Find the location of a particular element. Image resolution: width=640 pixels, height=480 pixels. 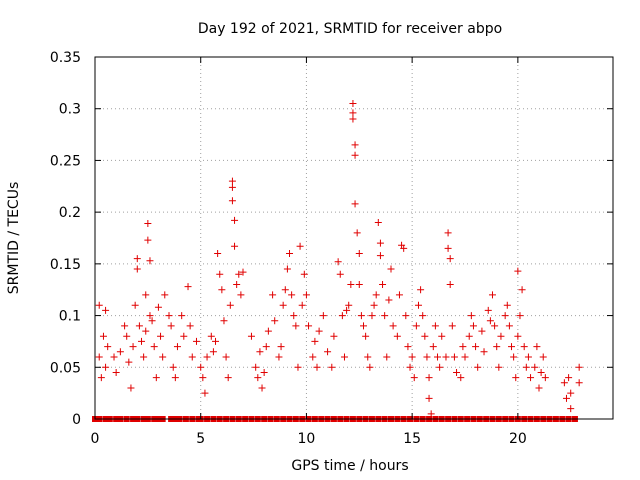

y-tick-label: 0.2 is located at coordinates (70, 213).